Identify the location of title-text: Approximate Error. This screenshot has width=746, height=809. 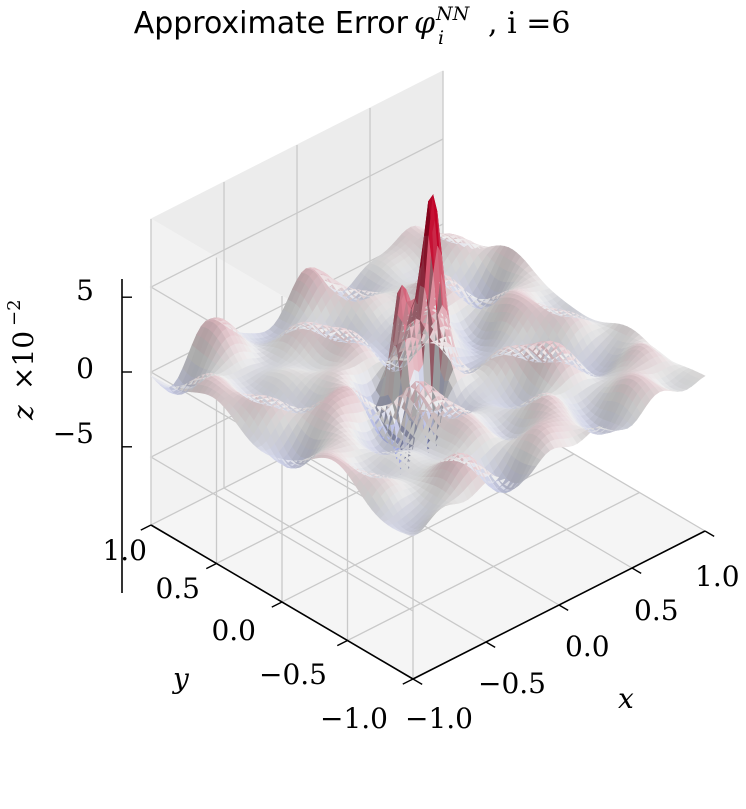
(271, 23).